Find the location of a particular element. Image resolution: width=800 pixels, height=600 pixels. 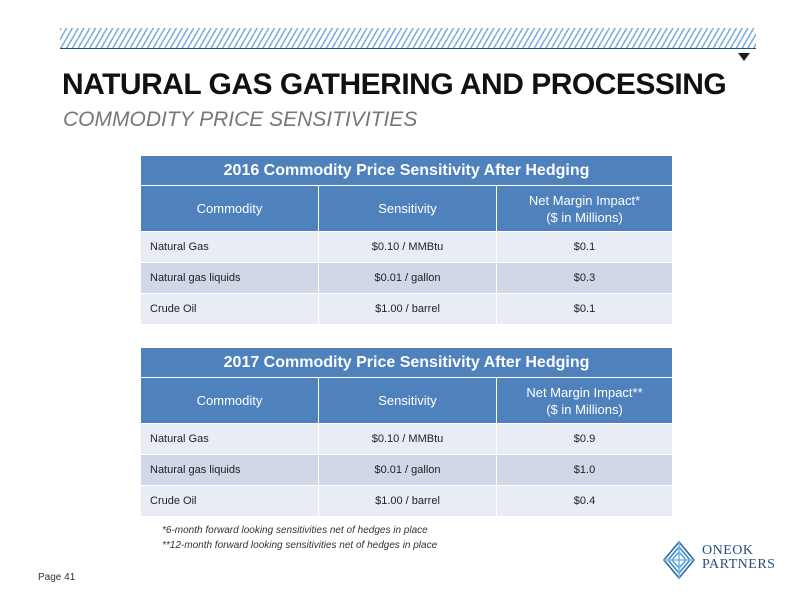

logo-line-oneok: ONEOK is located at coordinates (728, 550).